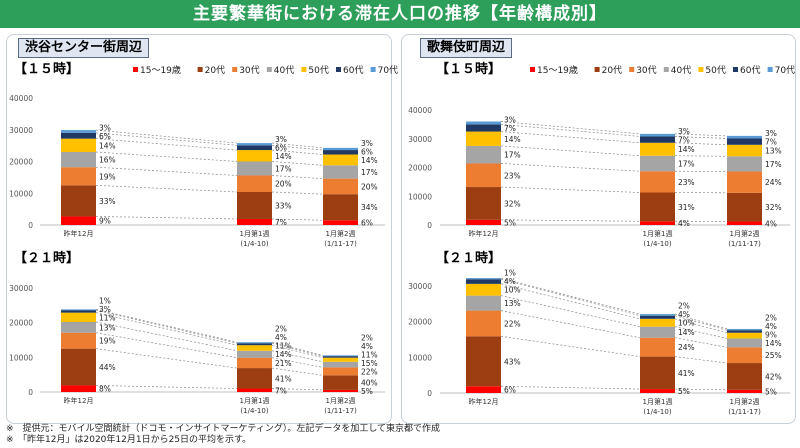  What do you see at coordinates (686, 207) in the screenshot?
I see `data-label: 31%` at bounding box center [686, 207].